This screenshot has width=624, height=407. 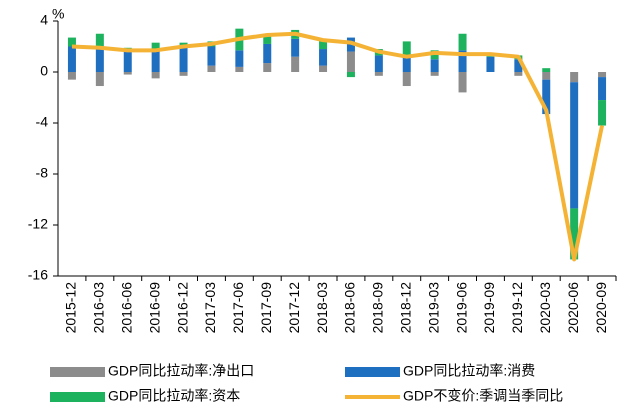 I want to click on x-tick-label: 2020-03, so click(x=545, y=308).